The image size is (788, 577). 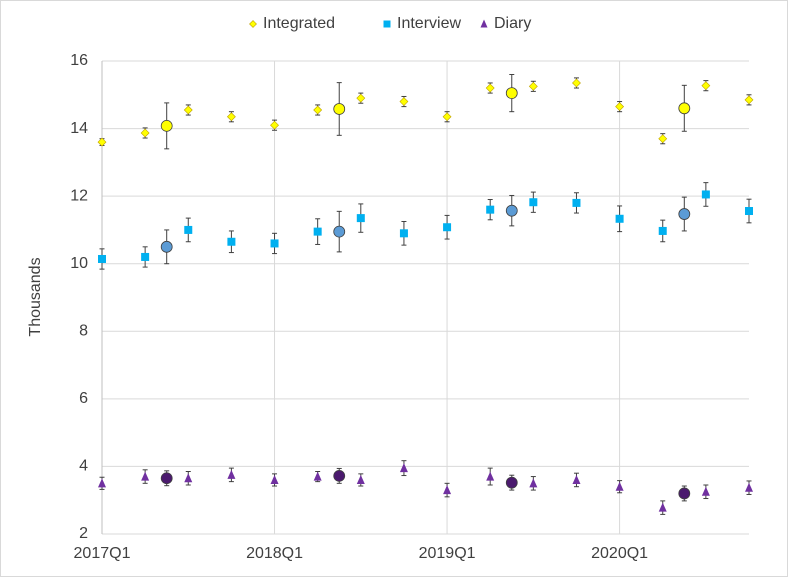 I want to click on x-tick-label: 2019Q1, so click(x=447, y=553).